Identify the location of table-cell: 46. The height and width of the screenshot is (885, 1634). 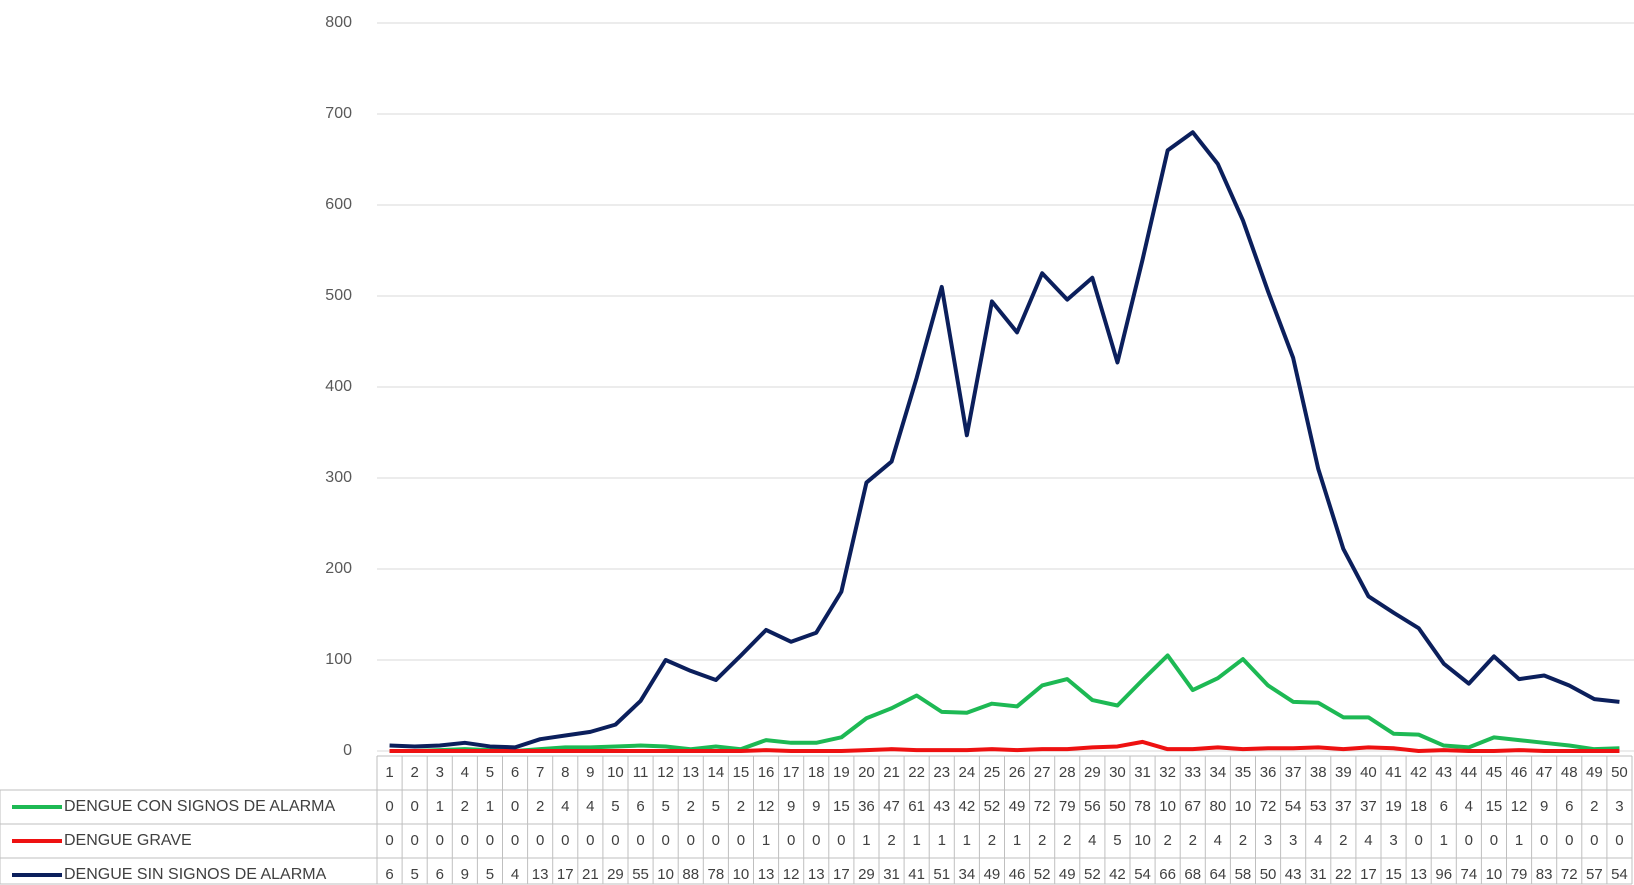
(1017, 874).